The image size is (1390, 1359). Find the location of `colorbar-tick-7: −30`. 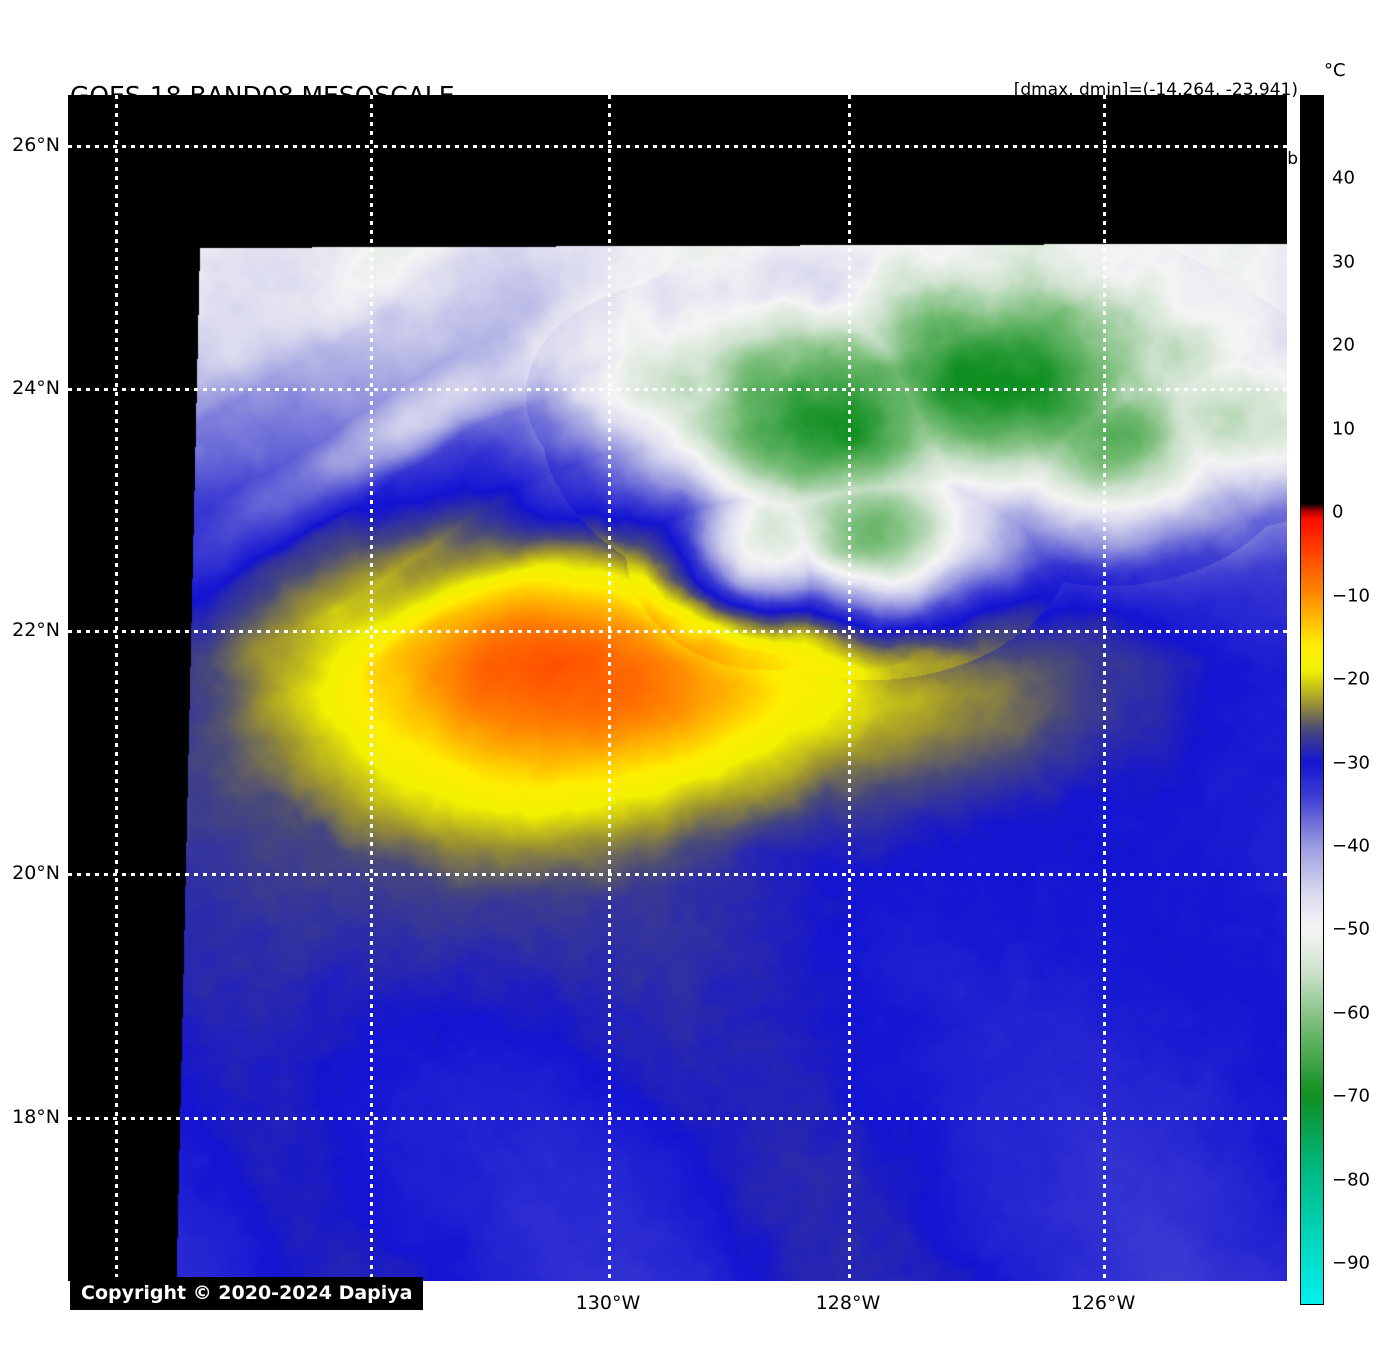

colorbar-tick-7: −30 is located at coordinates (1351, 763).